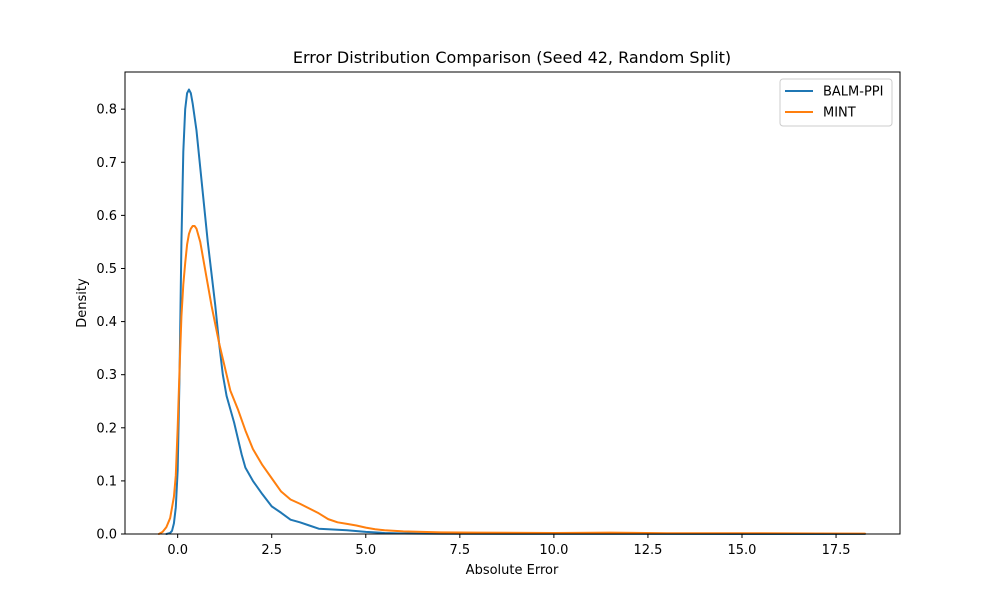 The width and height of the screenshot is (1000, 600). Describe the element at coordinates (106, 269) in the screenshot. I see `y-tick-label: 0.5` at that location.